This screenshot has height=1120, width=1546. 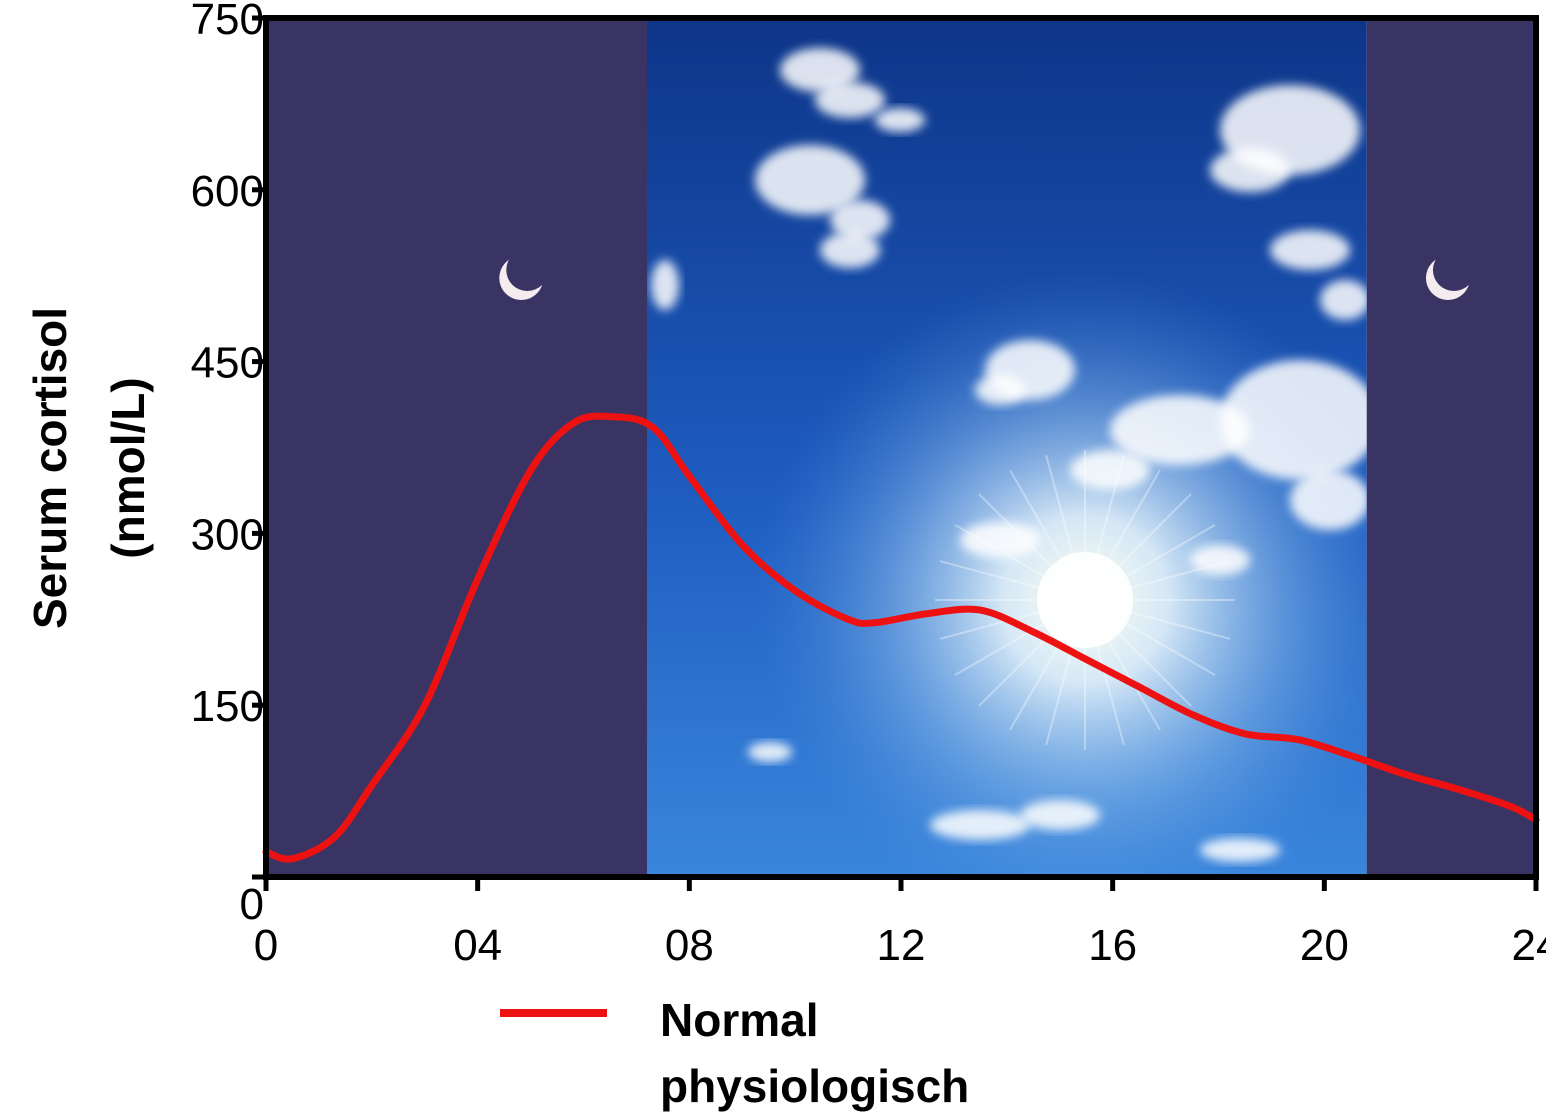 What do you see at coordinates (266, 945) in the screenshot?
I see `x-tick-label: 0` at bounding box center [266, 945].